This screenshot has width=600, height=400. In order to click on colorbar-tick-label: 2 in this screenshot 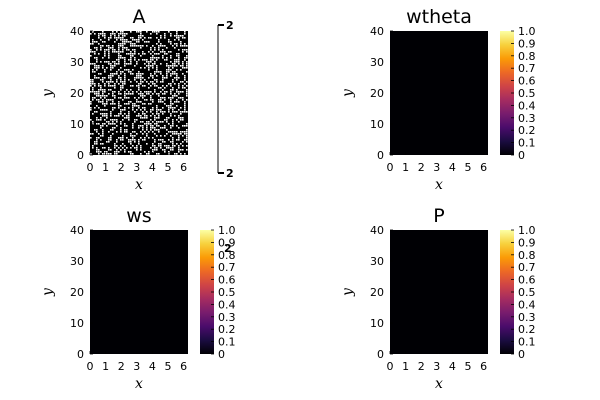, I will do `click(230, 25)`.